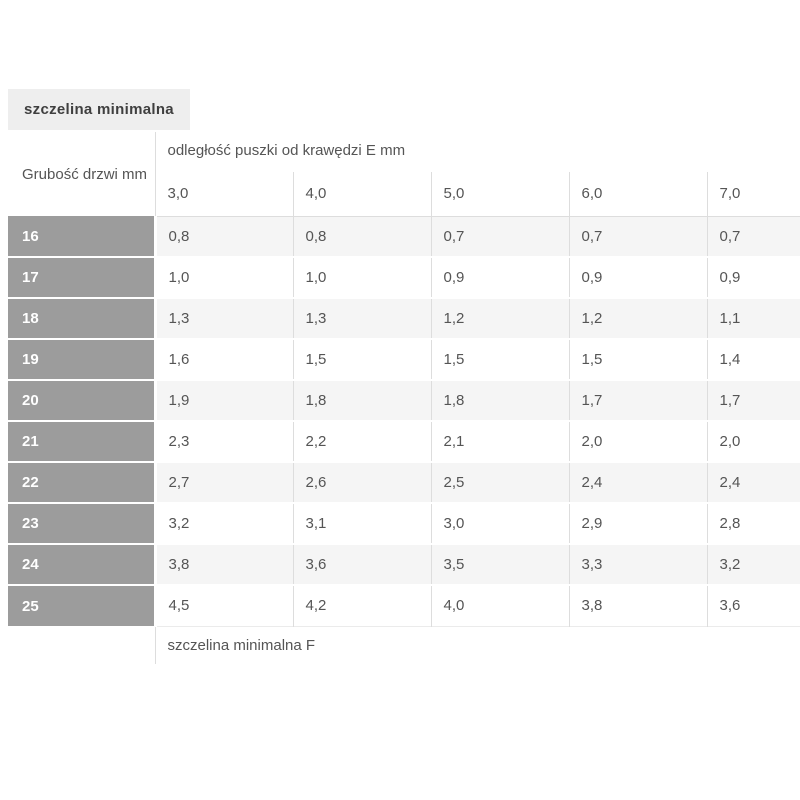 This screenshot has width=800, height=800. What do you see at coordinates (224, 442) in the screenshot?
I see `cell: 2,3` at bounding box center [224, 442].